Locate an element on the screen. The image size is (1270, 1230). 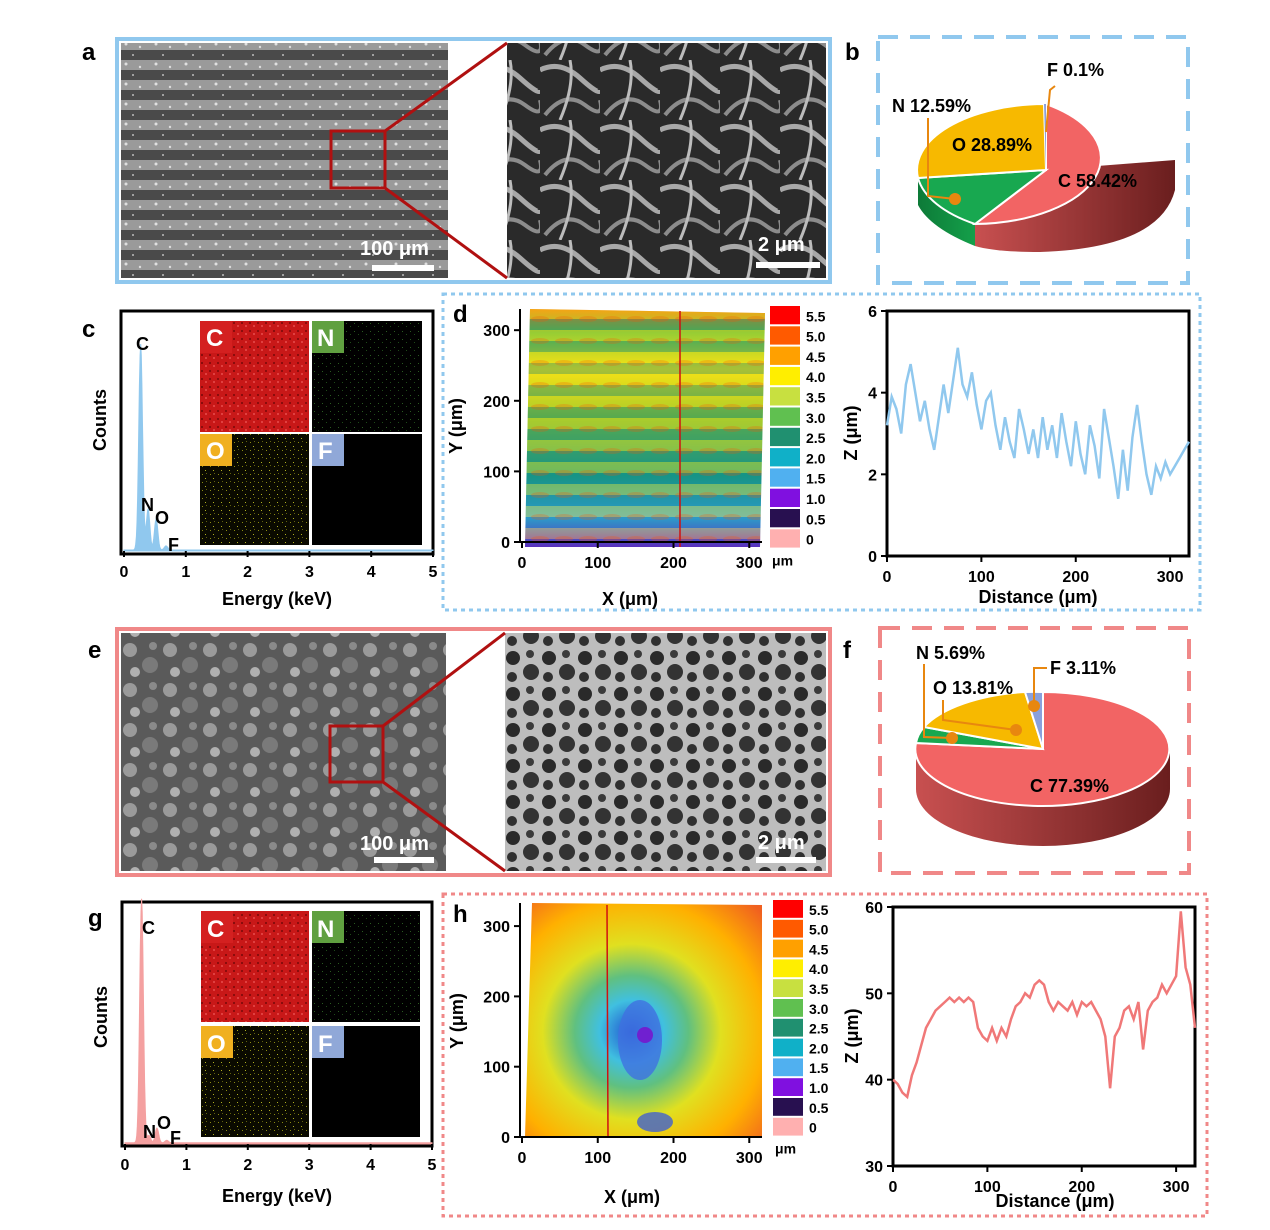
ticks-dmap-ytick: 200 is located at coordinates (496, 402).